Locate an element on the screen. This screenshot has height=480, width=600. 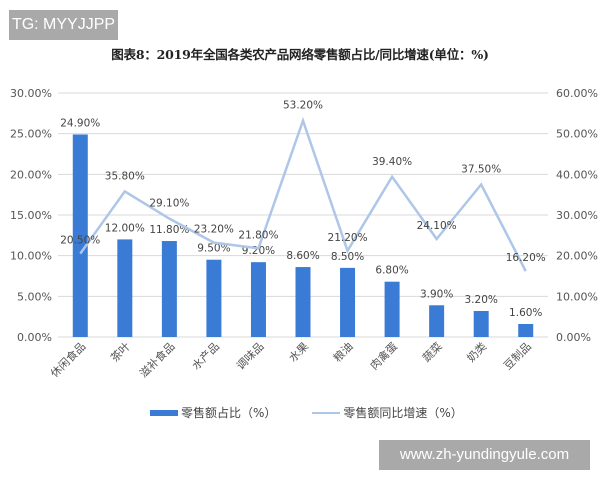
legend-bar-label: 零售额占比（%） is located at coordinates (229, 413).